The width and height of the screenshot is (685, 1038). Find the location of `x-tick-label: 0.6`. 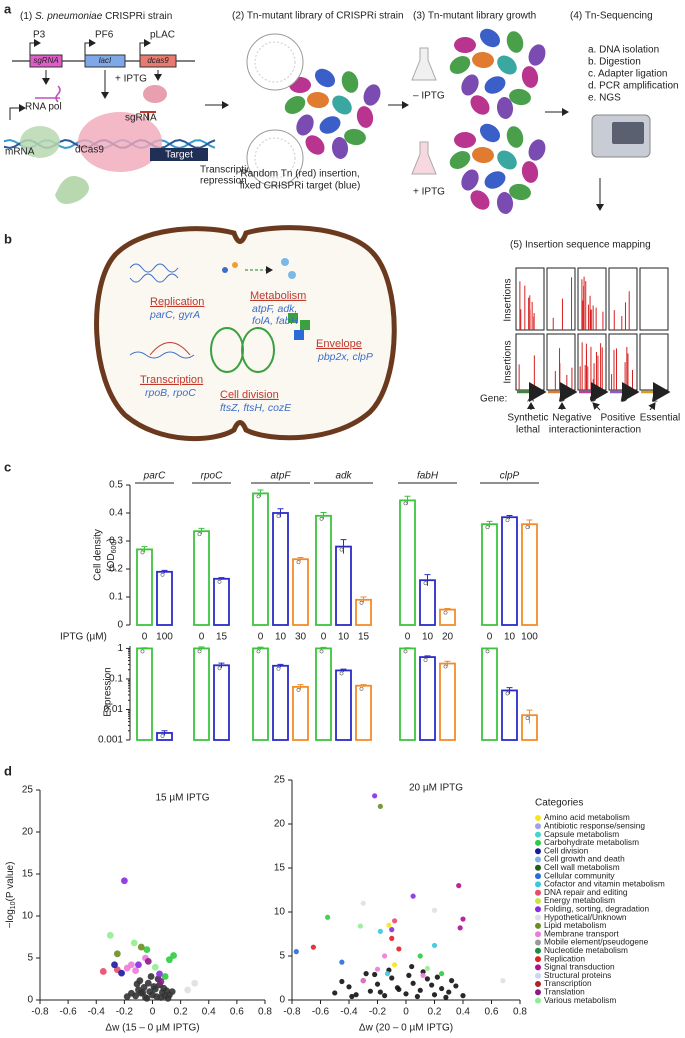

x-tick-label: 0.6 is located at coordinates (492, 1012).